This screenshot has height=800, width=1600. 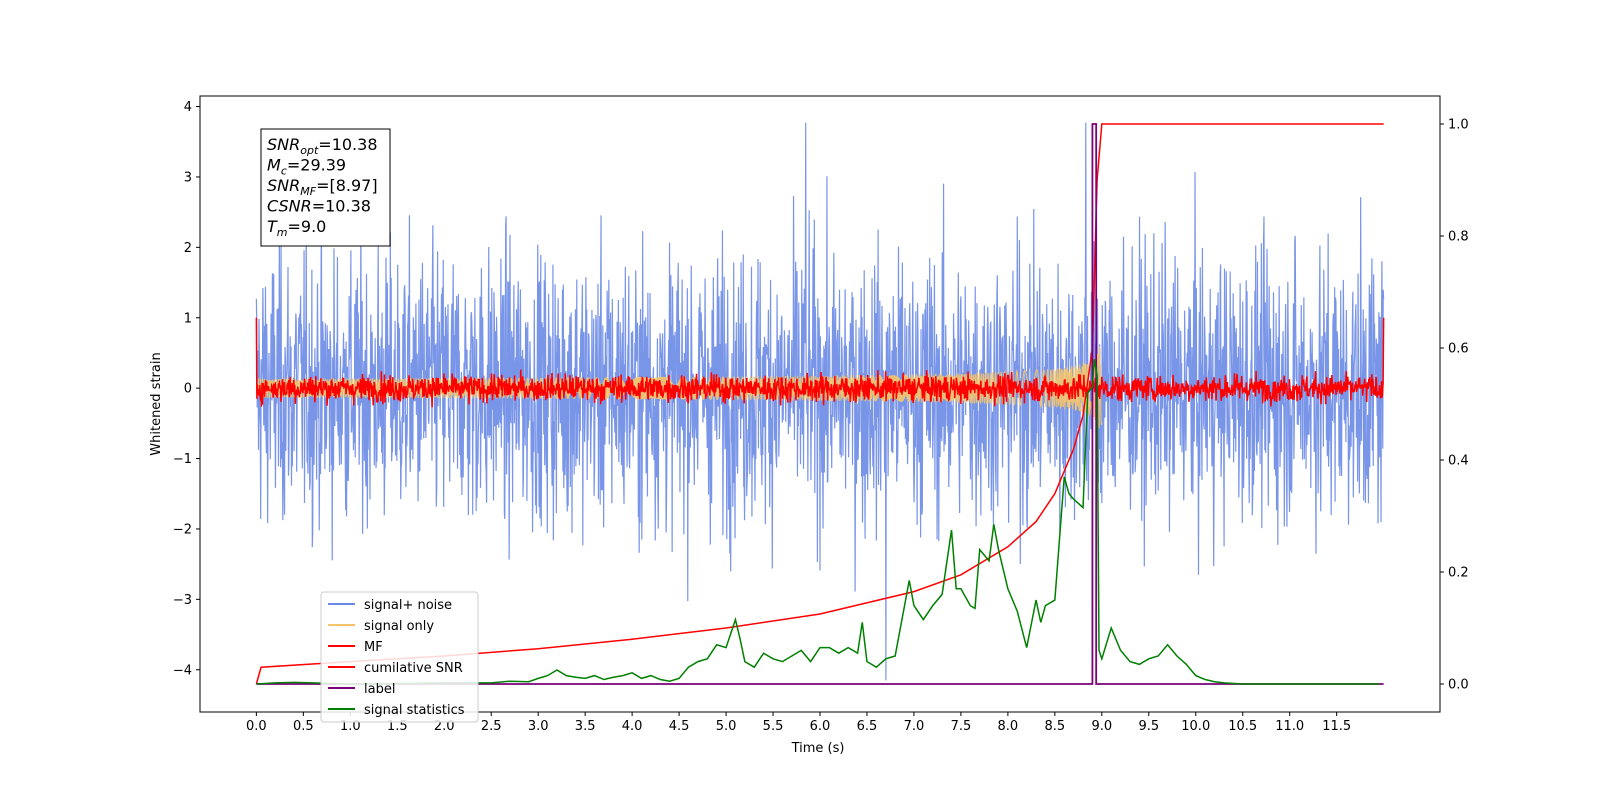 I want to click on x-tick-label: 1.0, so click(x=350, y=726).